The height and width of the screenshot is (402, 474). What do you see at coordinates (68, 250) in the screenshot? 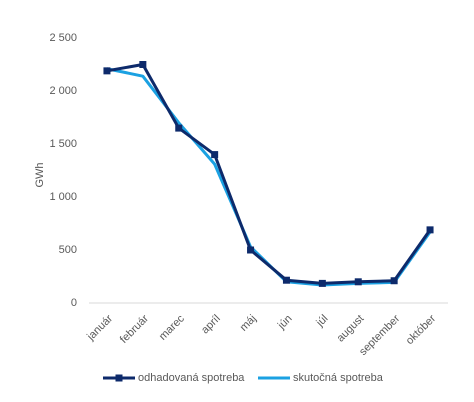
I see `y-tick-label: 500` at bounding box center [68, 250].